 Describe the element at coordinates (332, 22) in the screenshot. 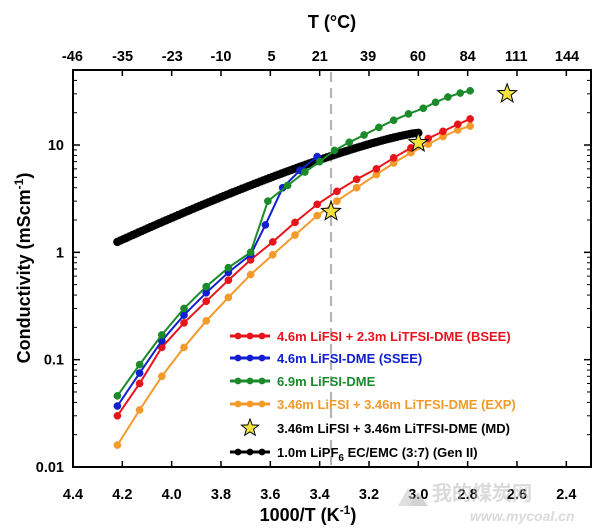

I see `top-axis-title: T (°C)` at that location.